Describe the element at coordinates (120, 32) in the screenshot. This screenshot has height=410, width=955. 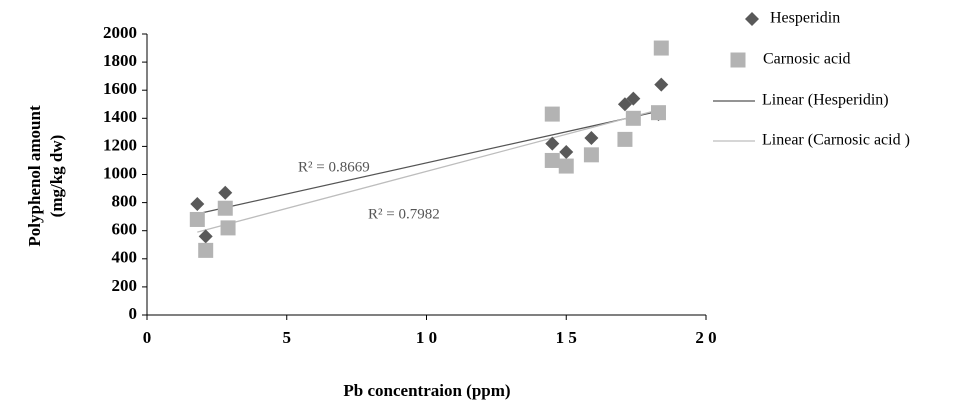
I see `y-tick-label: 2000` at that location.